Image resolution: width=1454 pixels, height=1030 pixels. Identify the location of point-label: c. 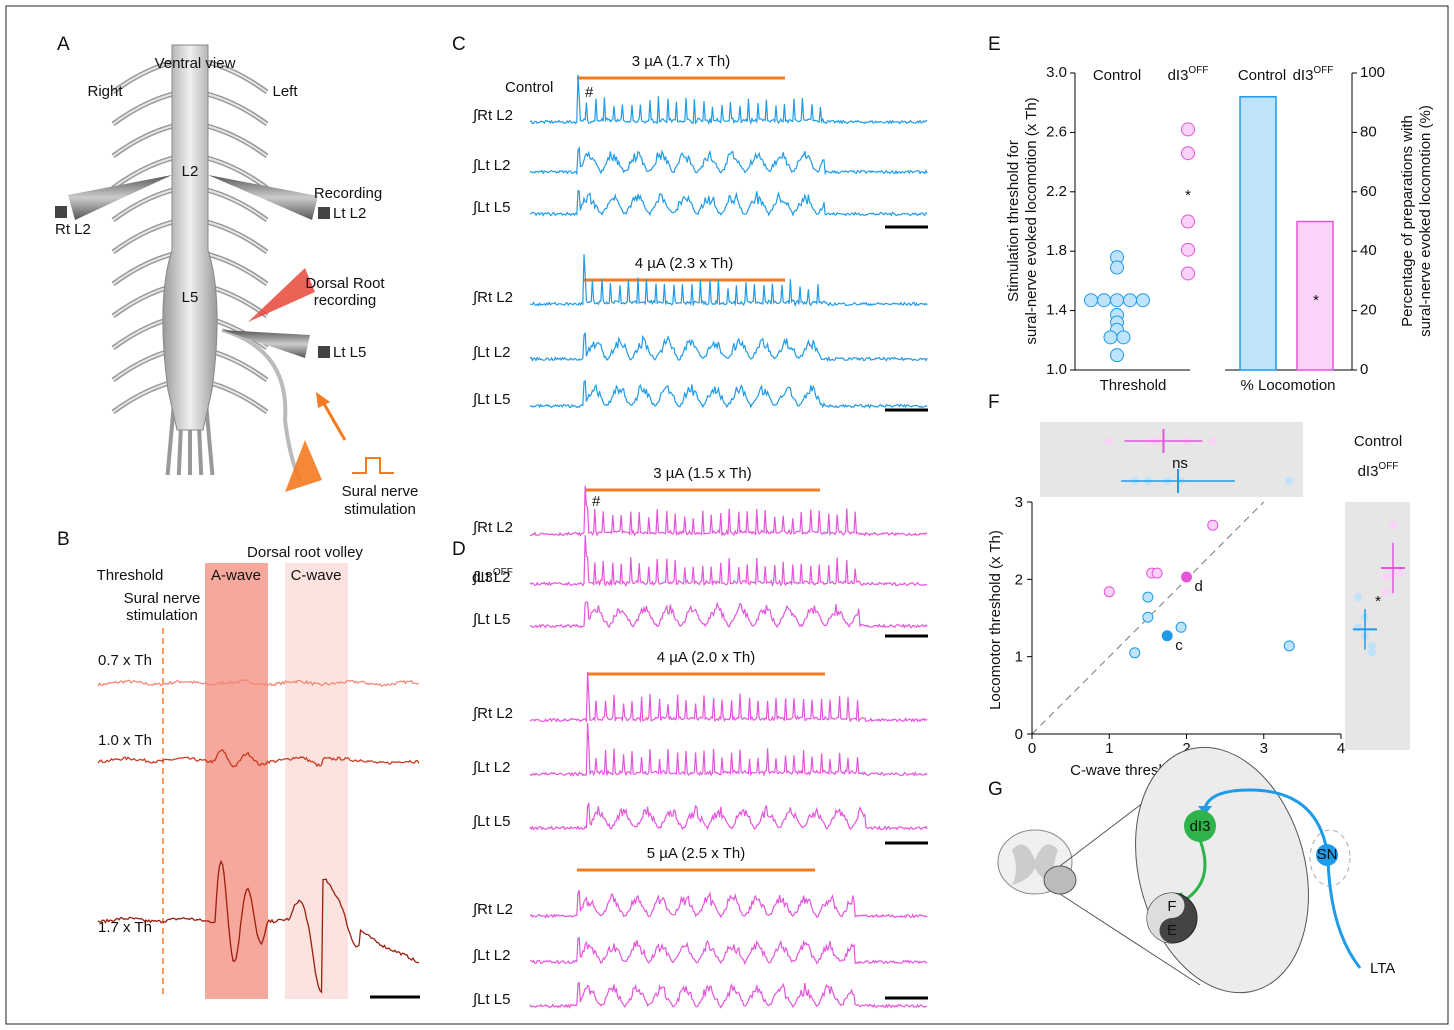
(1179, 645).